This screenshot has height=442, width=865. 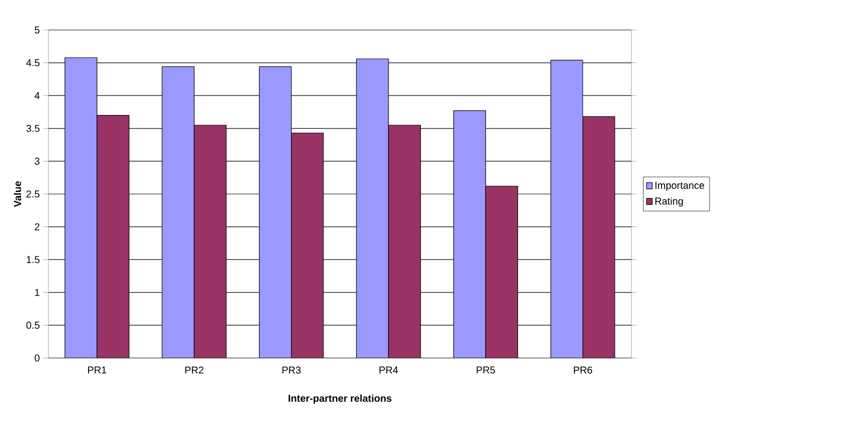 I want to click on y-tick-label: 1.5, so click(x=33, y=260).